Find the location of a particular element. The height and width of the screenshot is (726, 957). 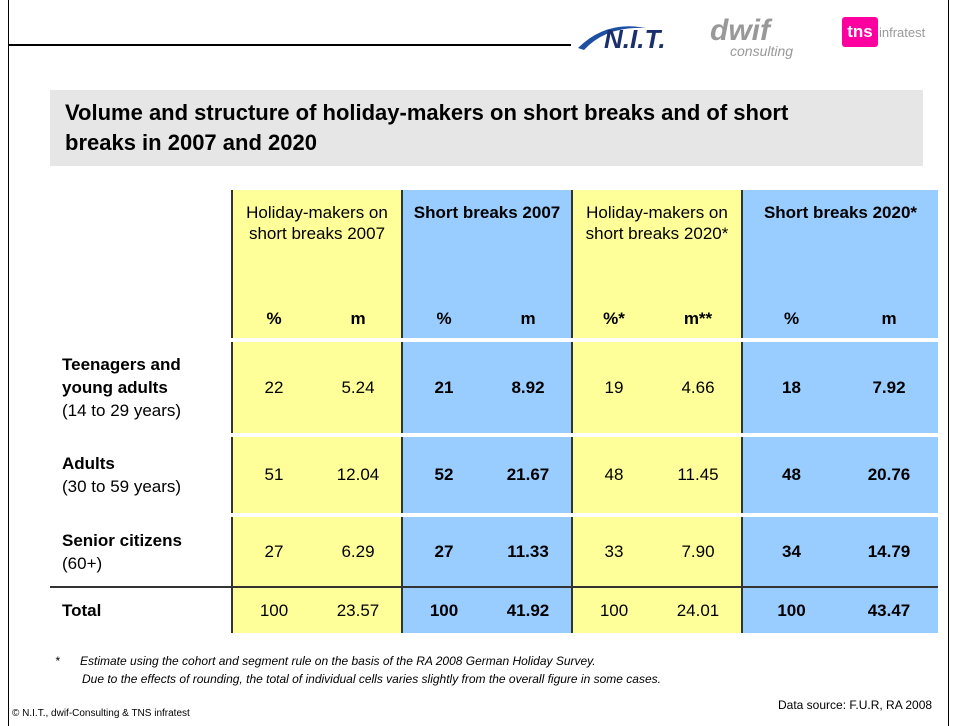

data-row: Total 100 23.57 100 41.92 100 24.01 100 43.47 is located at coordinates (494, 609).